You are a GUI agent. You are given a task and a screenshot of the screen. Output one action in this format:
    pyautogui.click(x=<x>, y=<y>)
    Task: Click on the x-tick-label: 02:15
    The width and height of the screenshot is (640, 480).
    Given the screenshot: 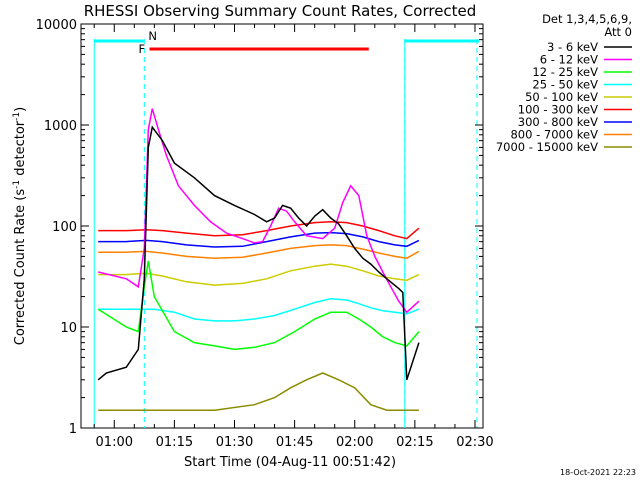 What is the action you would take?
    pyautogui.click(x=414, y=442)
    